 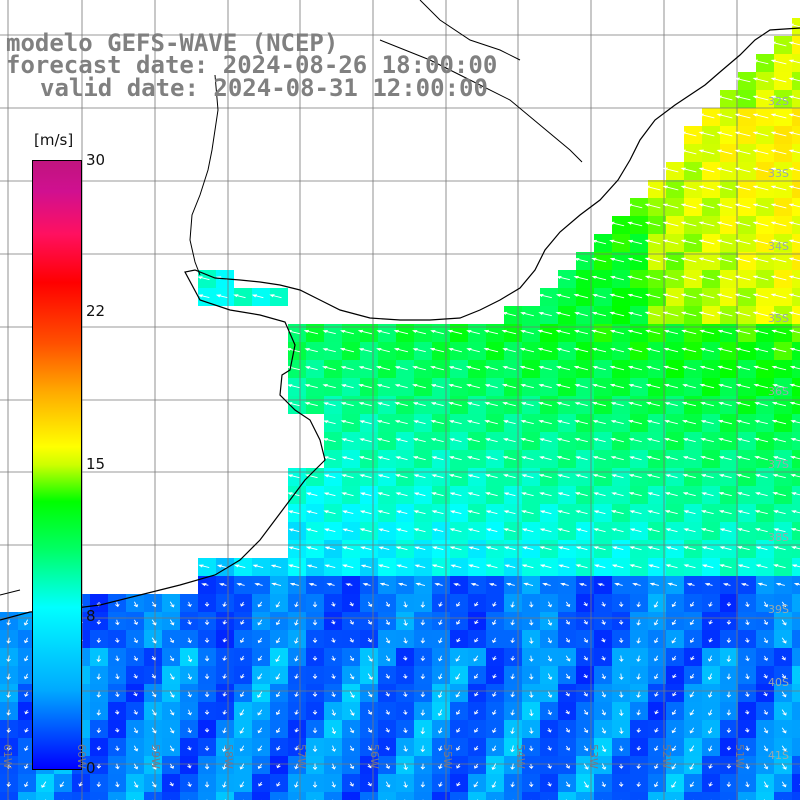 I want to click on colorbar, so click(x=57, y=465).